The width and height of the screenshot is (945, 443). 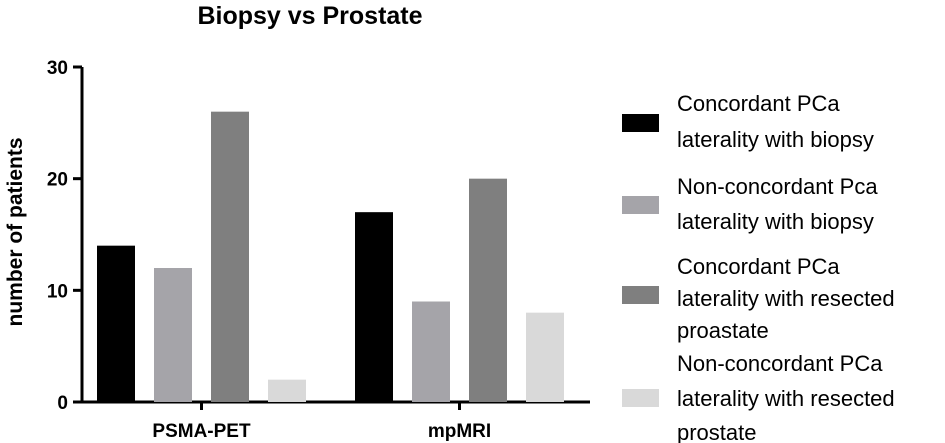 I want to click on legend-label-line: Non-concordant PCa, so click(x=780, y=363).